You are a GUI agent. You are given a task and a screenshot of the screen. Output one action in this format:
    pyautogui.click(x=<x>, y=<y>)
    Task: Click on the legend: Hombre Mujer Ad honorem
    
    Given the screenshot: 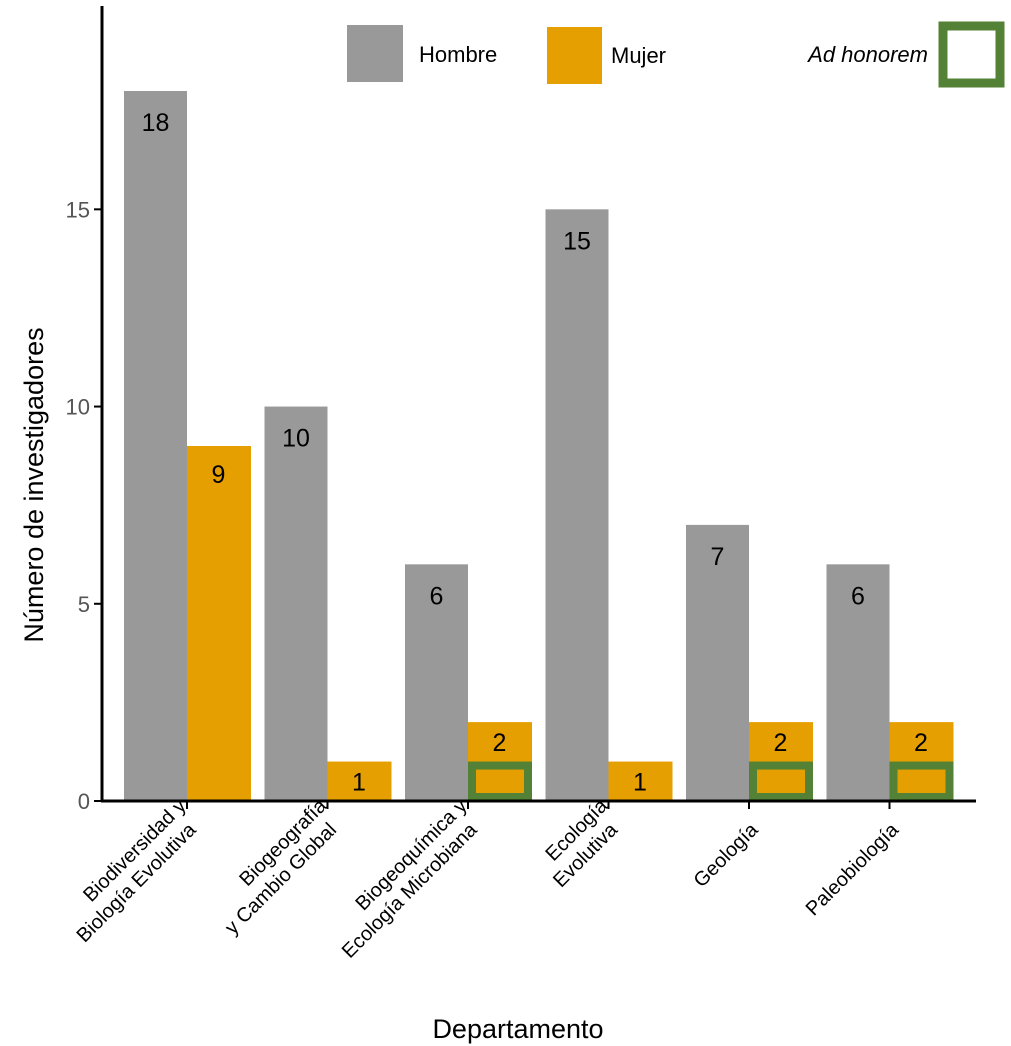 What is the action you would take?
    pyautogui.click(x=676, y=54)
    